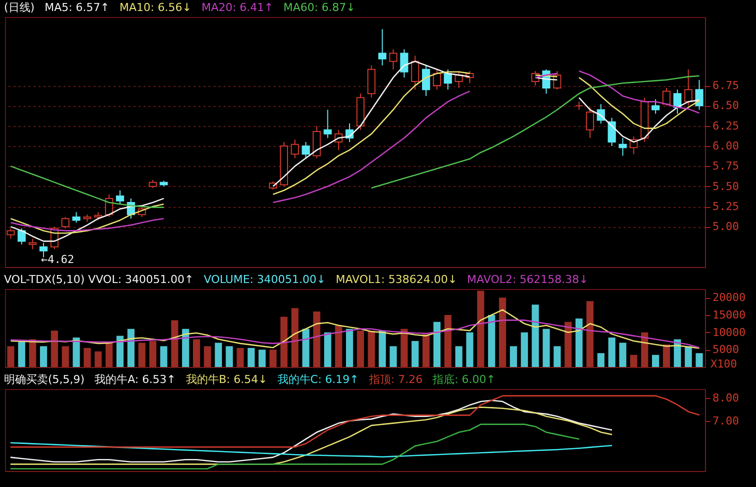  Describe the element at coordinates (725, 349) in the screenshot. I see `y-tick-label: 5000` at that location.